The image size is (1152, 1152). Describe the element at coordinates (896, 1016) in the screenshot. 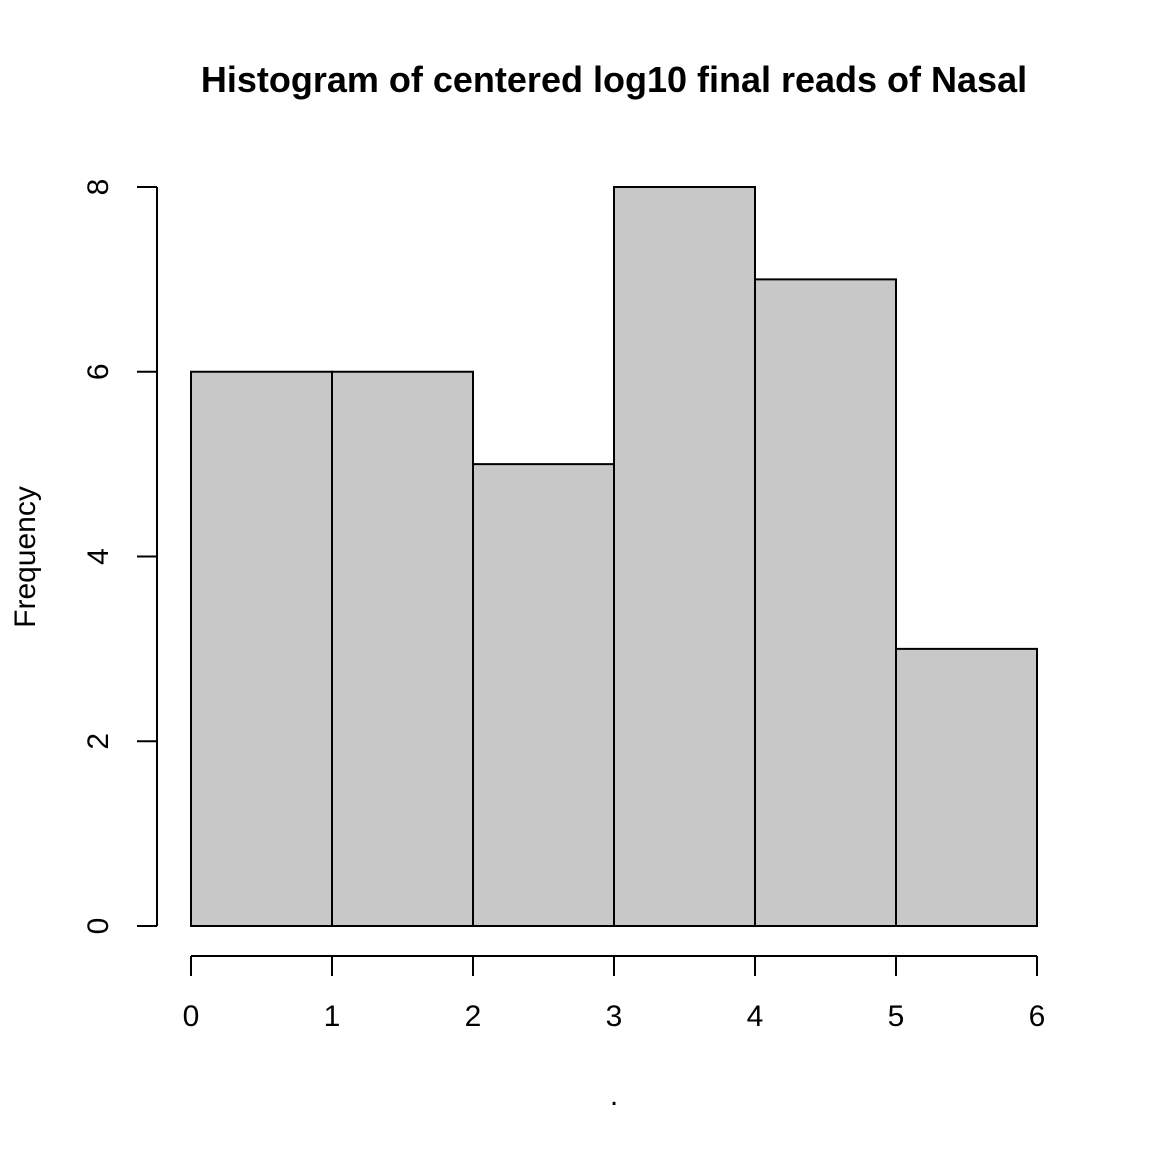

I see `x-tick-label: 5` at that location.